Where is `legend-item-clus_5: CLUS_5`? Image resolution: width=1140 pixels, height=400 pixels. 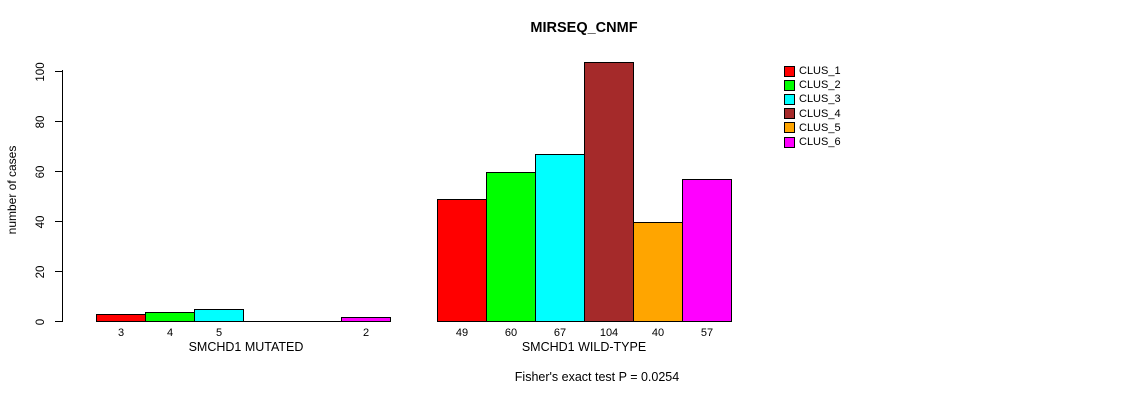
legend-item-clus_5: CLUS_5 is located at coordinates (812, 128).